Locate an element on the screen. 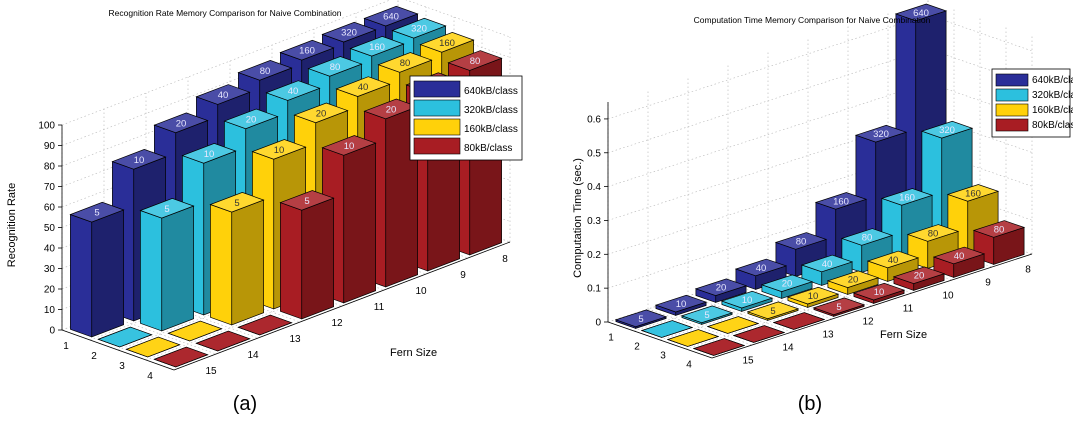  z-tick-label: 0 is located at coordinates (52, 331).